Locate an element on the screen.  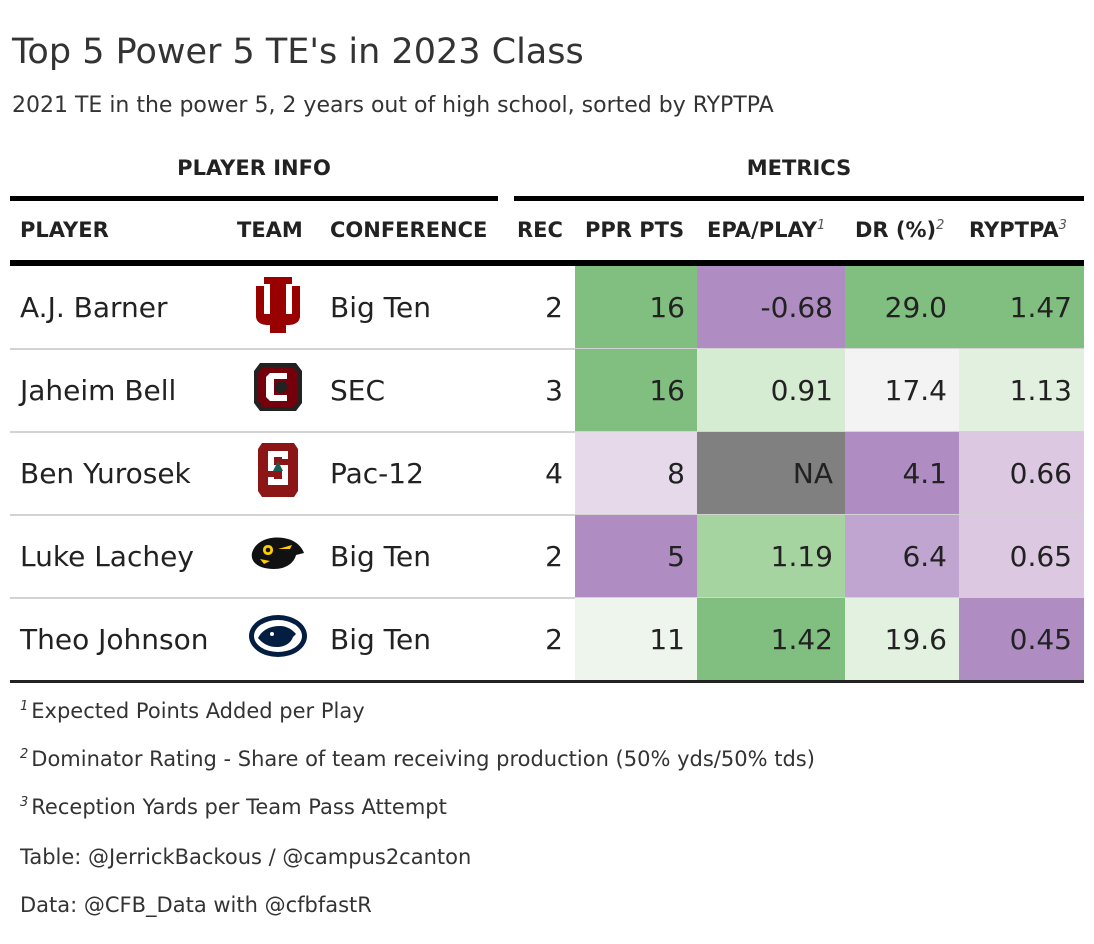
spanner-metrics: METRICS is located at coordinates (799, 168).